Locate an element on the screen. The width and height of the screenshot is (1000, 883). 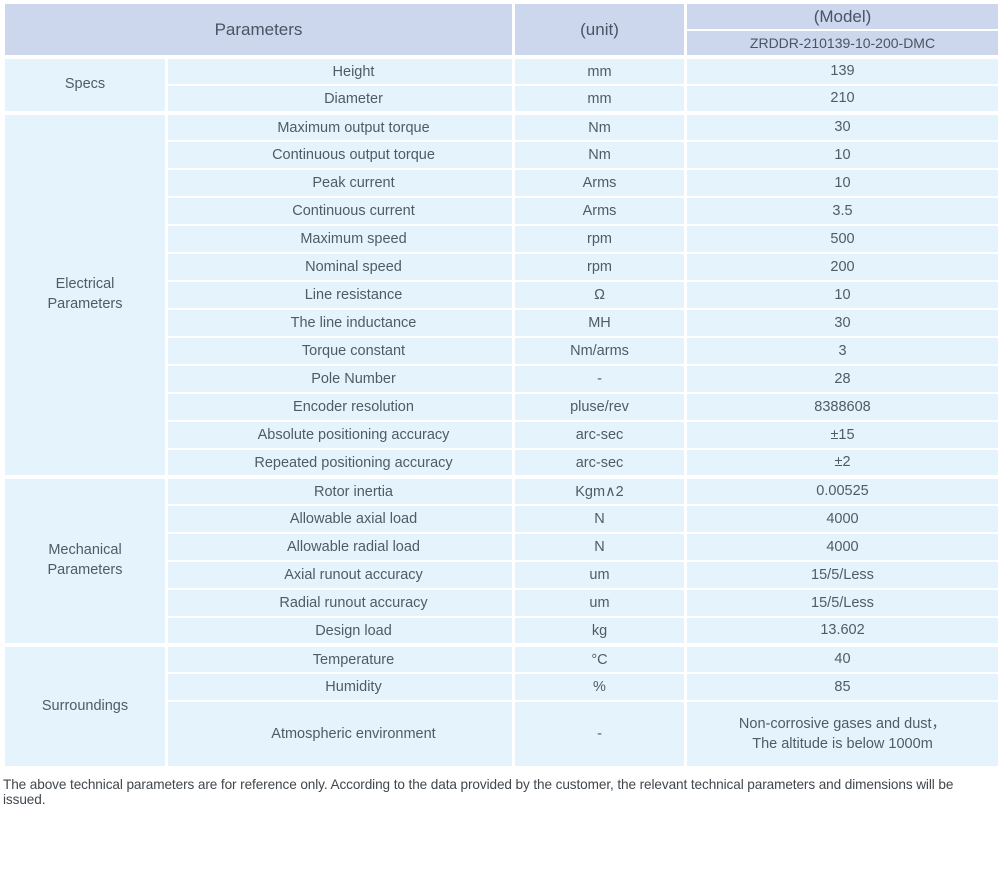
table-row: Diameter mm 210 is located at coordinates (502, 99).